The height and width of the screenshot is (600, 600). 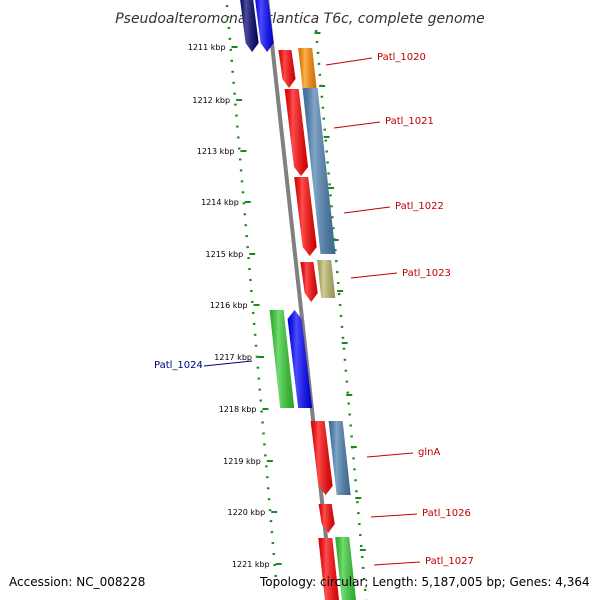 What do you see at coordinates (211, 100) in the screenshot?
I see `tick-label: 1212 kbp` at bounding box center [211, 100].